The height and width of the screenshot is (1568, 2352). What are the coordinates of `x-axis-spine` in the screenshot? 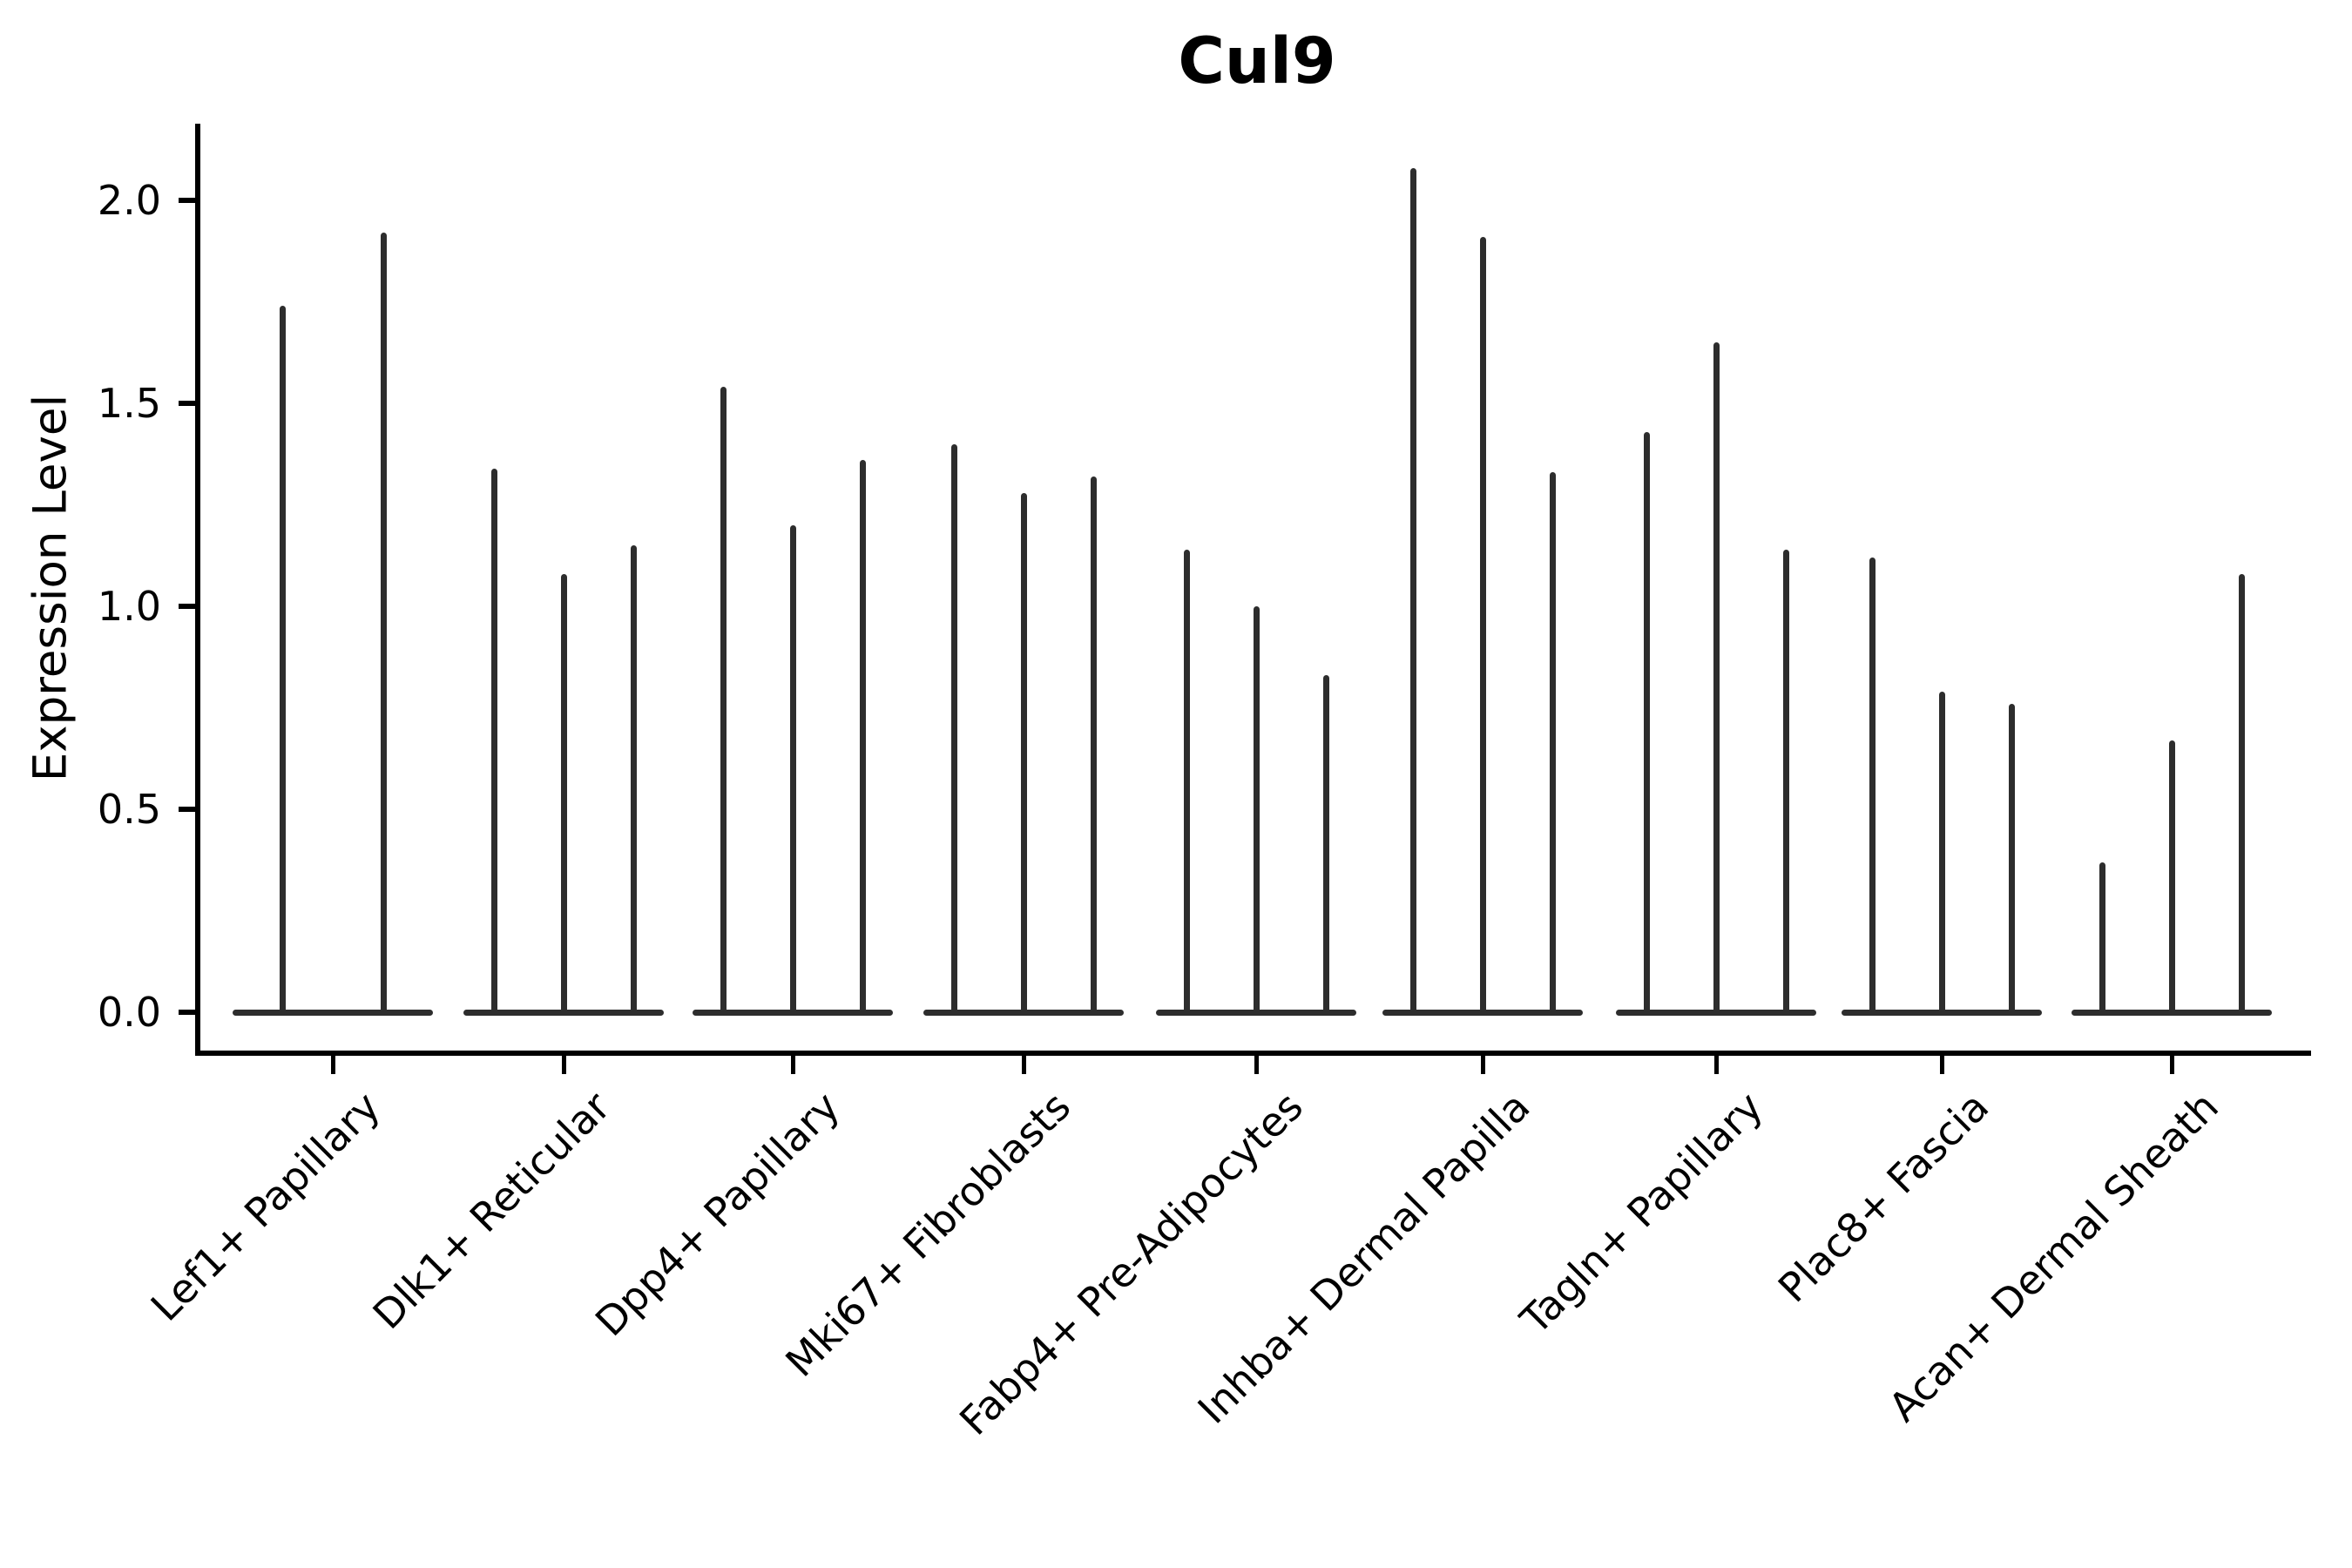 It's located at (1253, 1054).